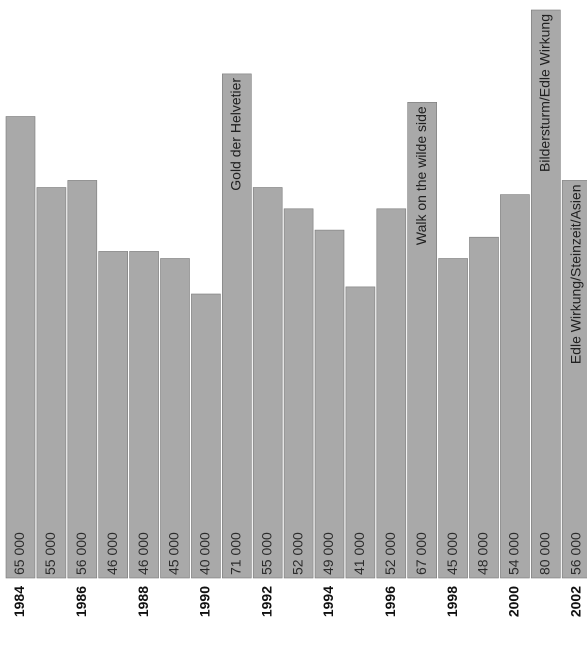 The image size is (587, 653). Describe the element at coordinates (19, 553) in the screenshot. I see `value-label-1984: 65 000` at that location.